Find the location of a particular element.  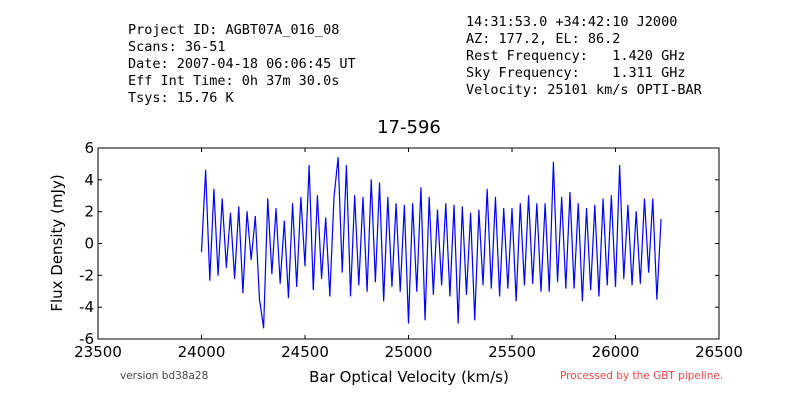

x-tick-label: 23500 is located at coordinates (98, 352).